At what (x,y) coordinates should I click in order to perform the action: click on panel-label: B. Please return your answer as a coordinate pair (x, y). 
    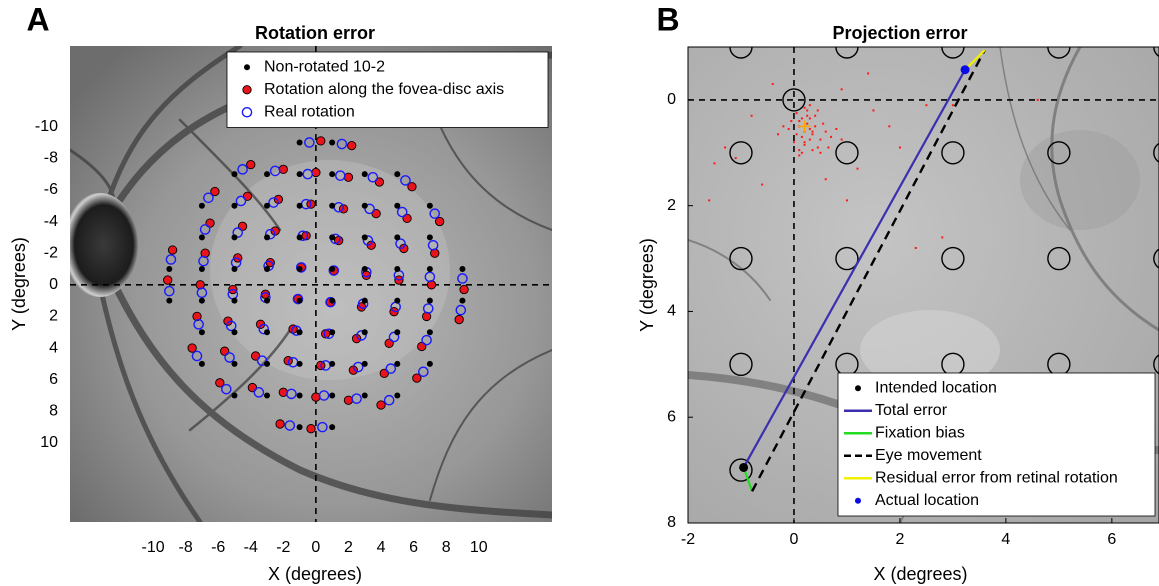
    Looking at the image, I should click on (667, 19).